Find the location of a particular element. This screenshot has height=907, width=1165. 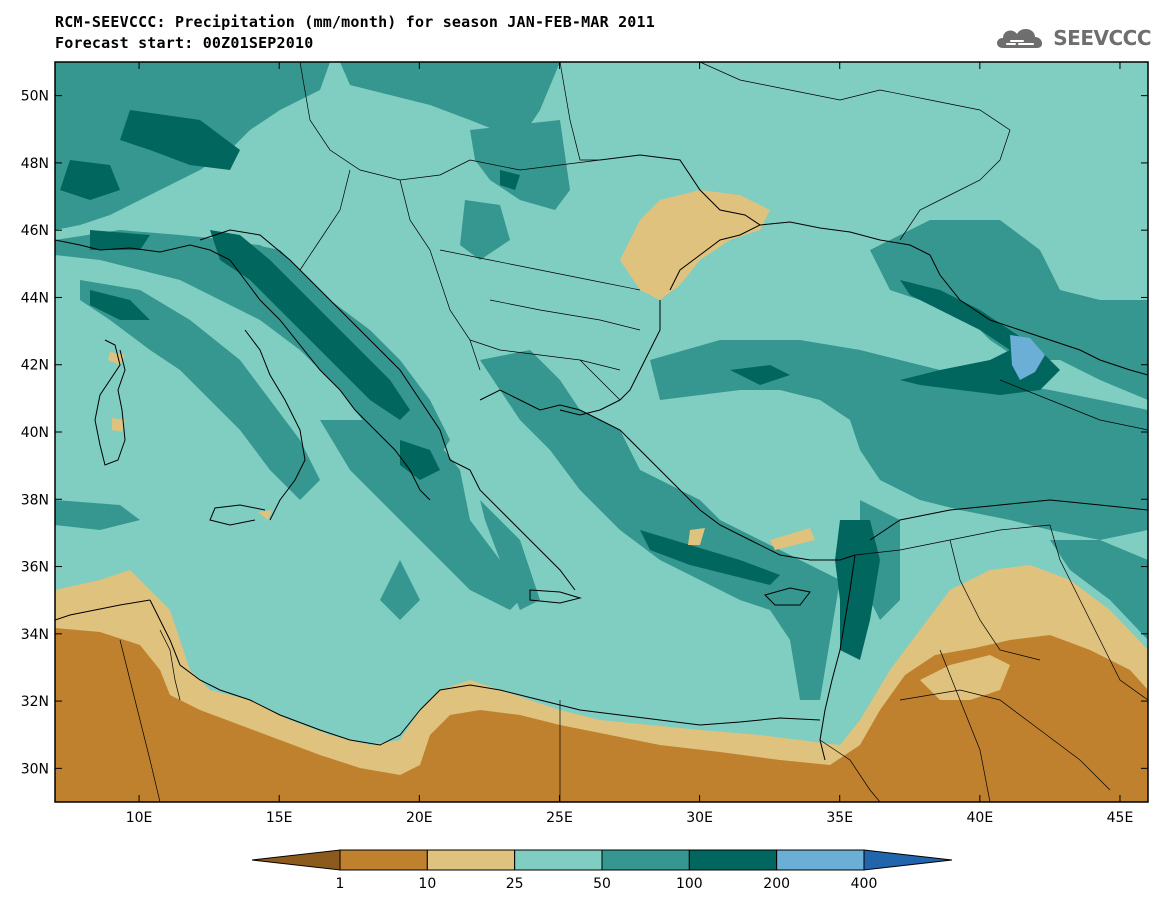

lat-label: 38N is located at coordinates (35, 500).